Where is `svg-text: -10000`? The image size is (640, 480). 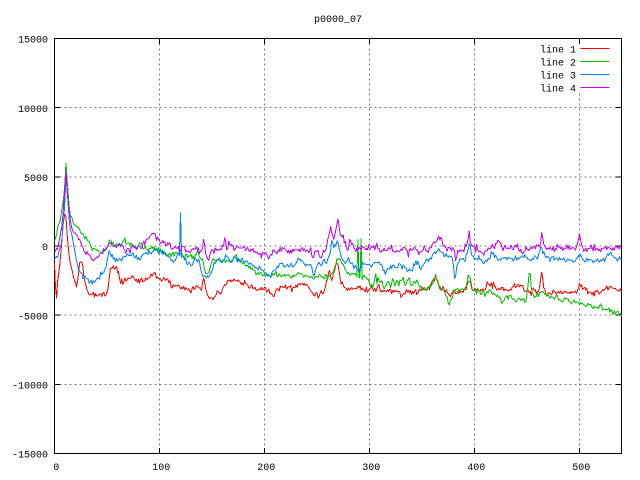
svg-text: -10000 is located at coordinates (30, 387).